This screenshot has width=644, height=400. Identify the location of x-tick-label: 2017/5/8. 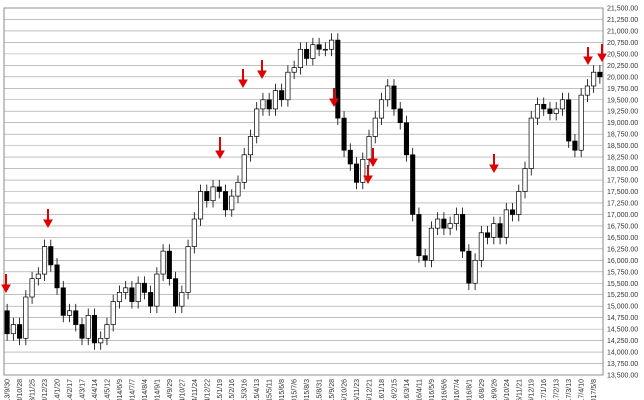
(594, 389).